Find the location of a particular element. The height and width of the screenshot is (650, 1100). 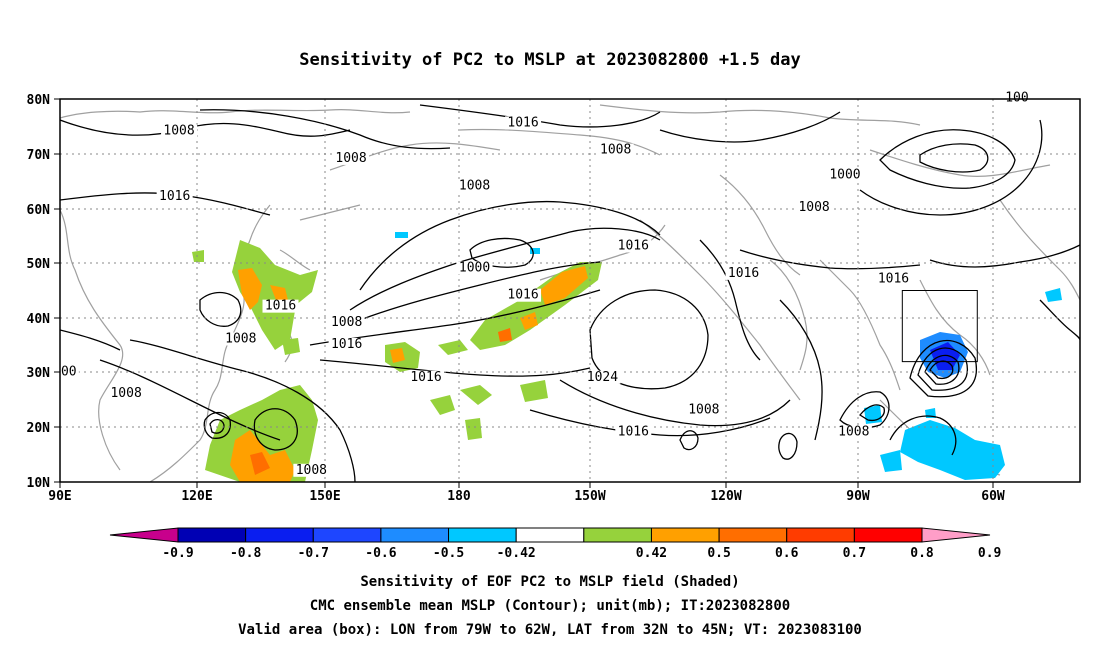

longitude-labels: 90E 120E 150E 180 150W 120W 90W 60W is located at coordinates (526, 494).